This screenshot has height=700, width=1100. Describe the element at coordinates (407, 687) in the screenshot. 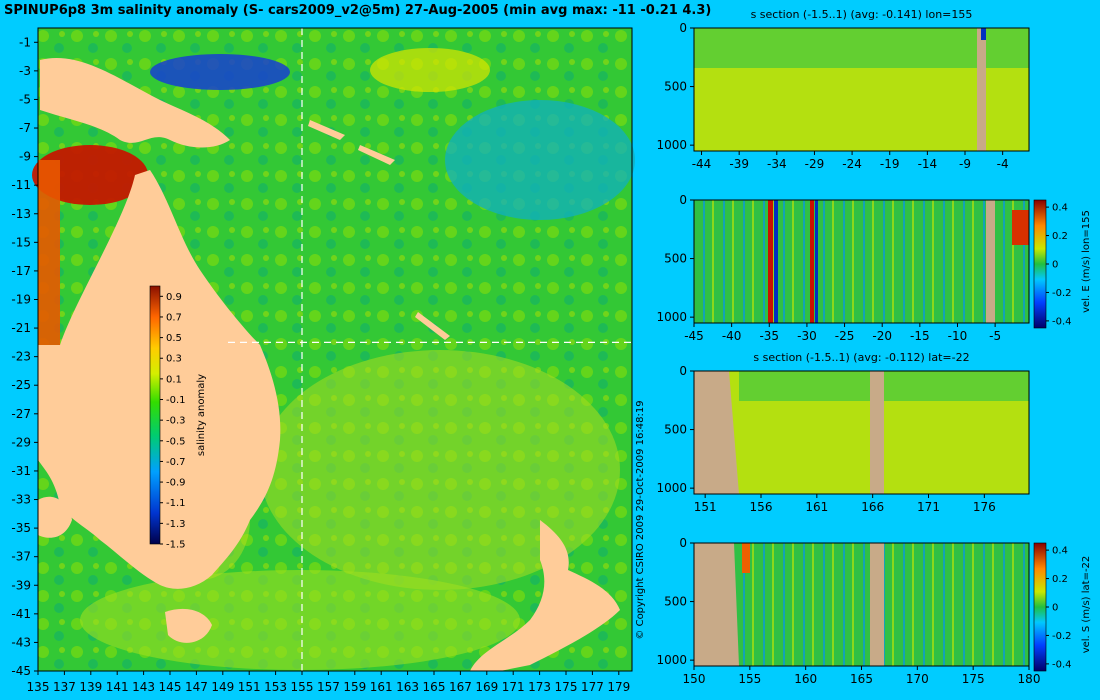

I see `map-x-tick-label: 163` at that location.